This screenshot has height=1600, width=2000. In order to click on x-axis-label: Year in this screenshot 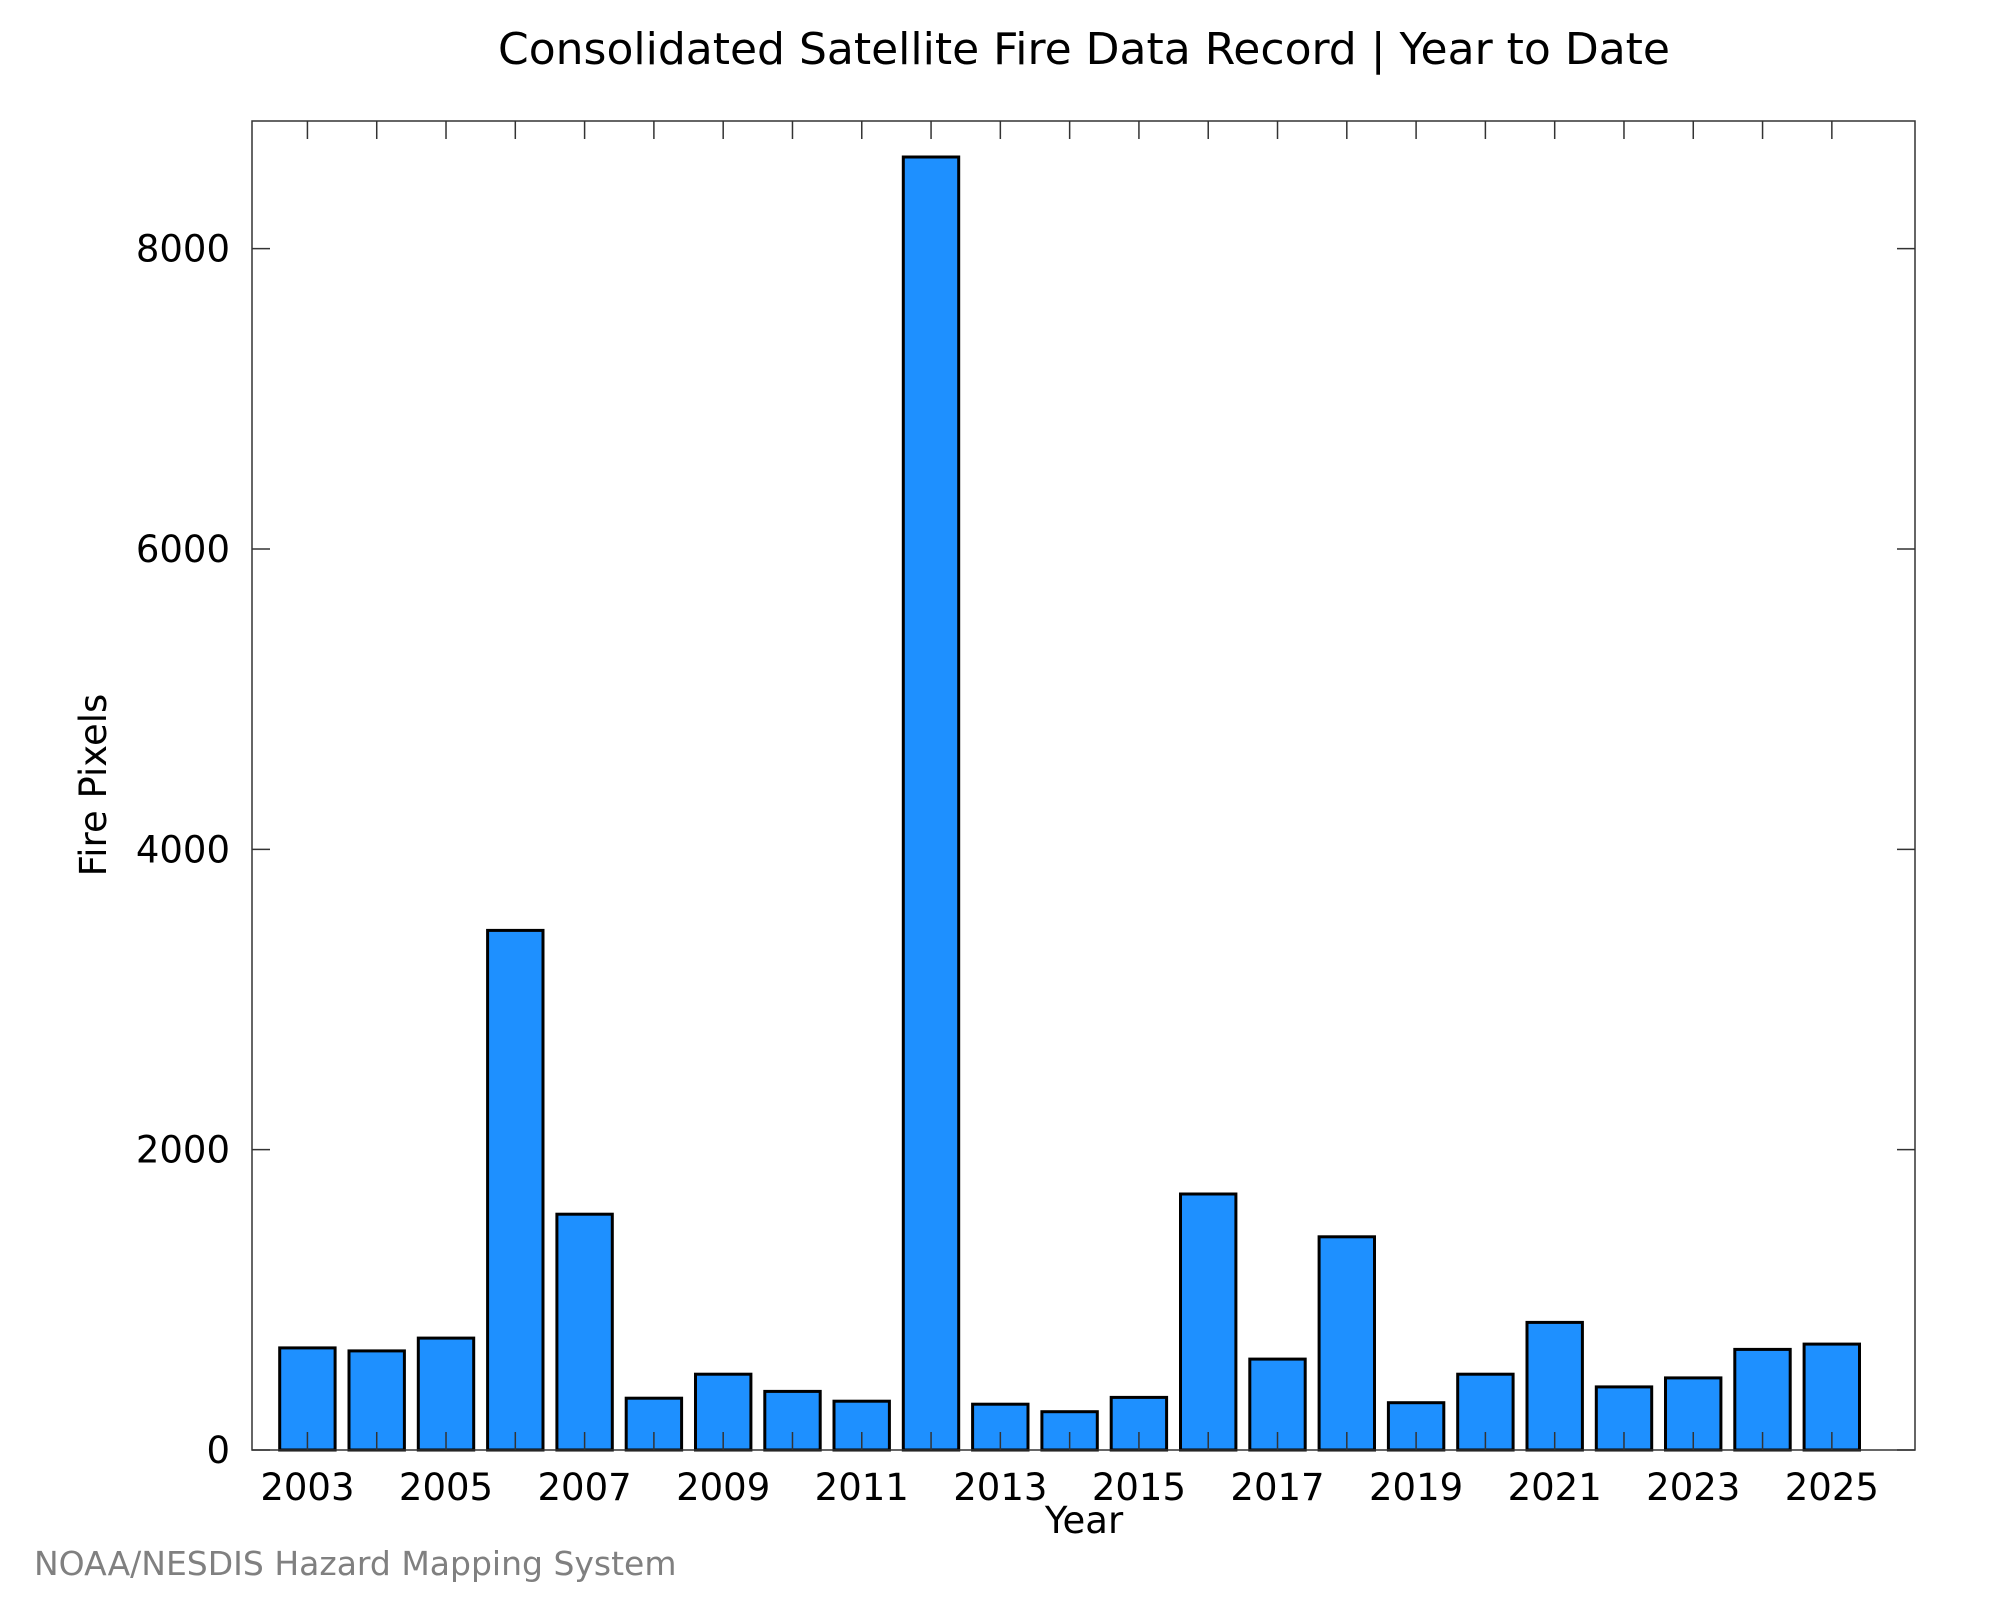, I will do `click(1084, 1520)`.